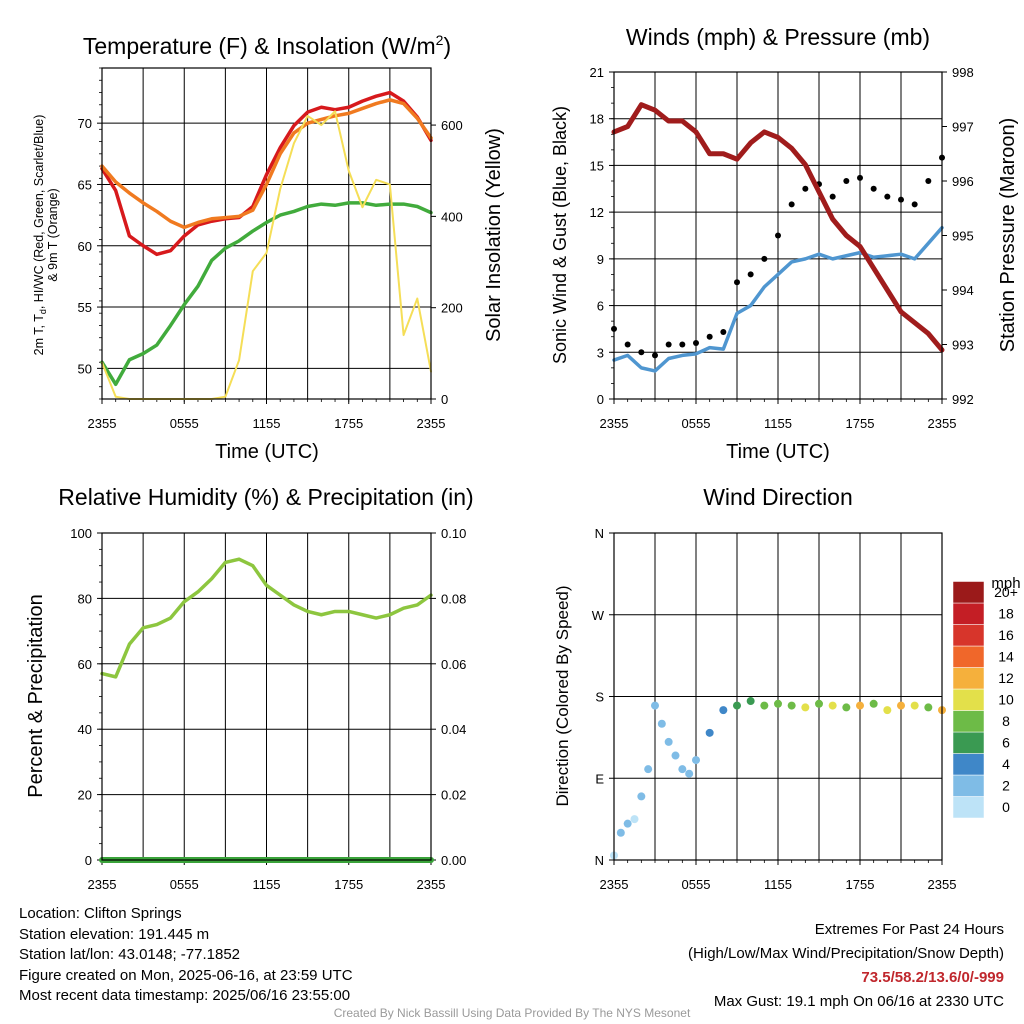 The image size is (1024, 1024). I want to click on legend-label: 4, so click(1006, 764).